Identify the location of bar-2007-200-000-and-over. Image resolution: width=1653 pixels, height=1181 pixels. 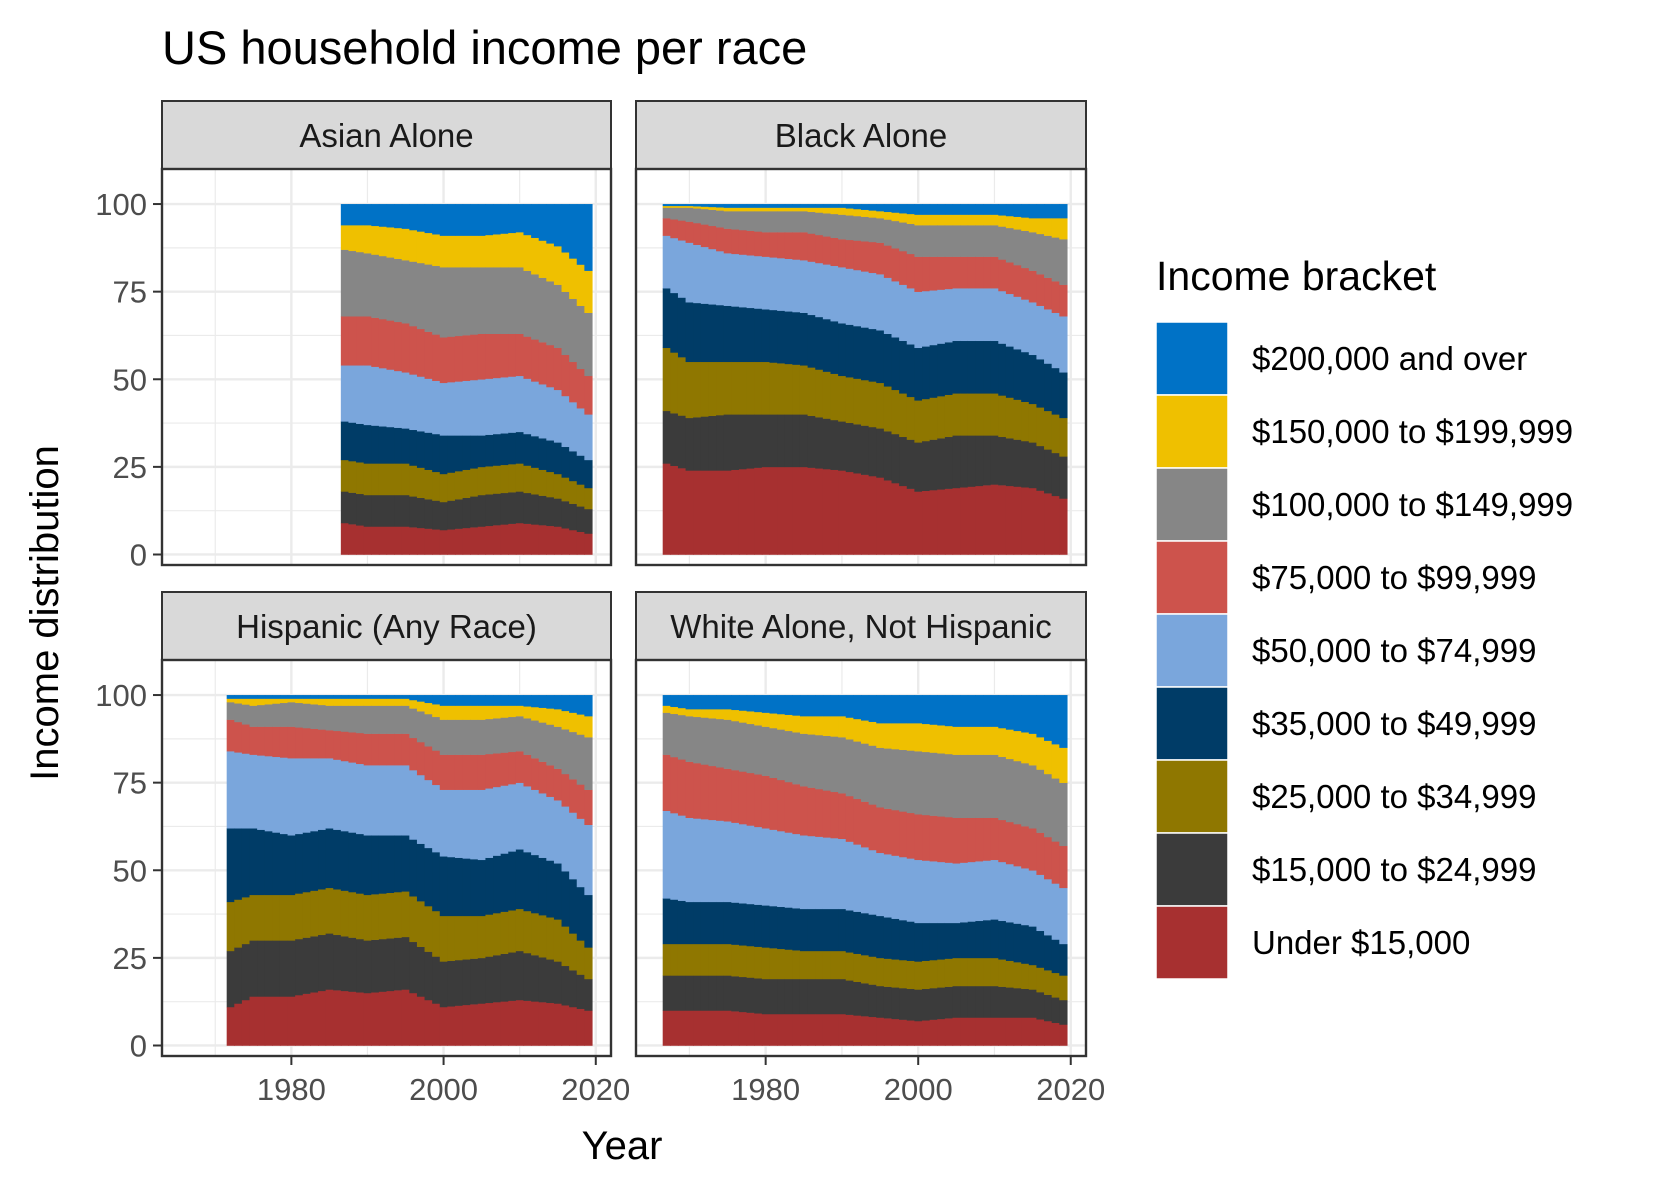
(972, 711).